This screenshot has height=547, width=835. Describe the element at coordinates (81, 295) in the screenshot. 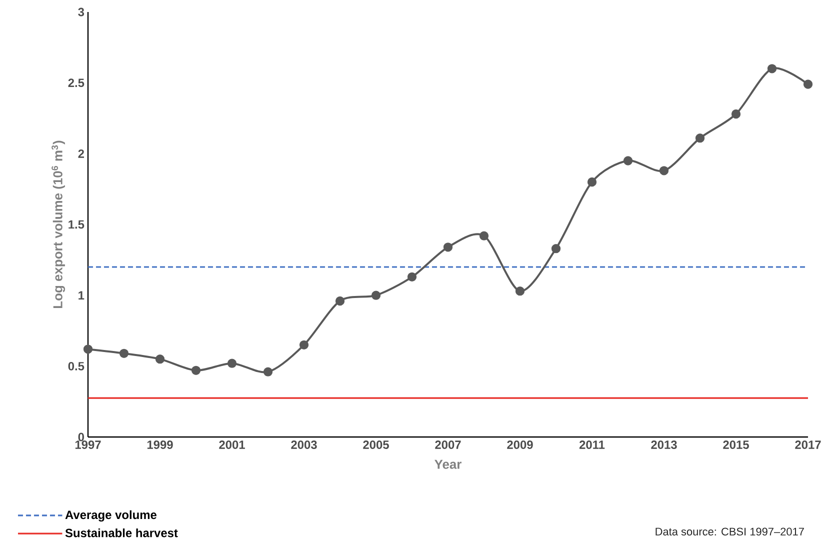

I see `y-tick-label: 1` at that location.